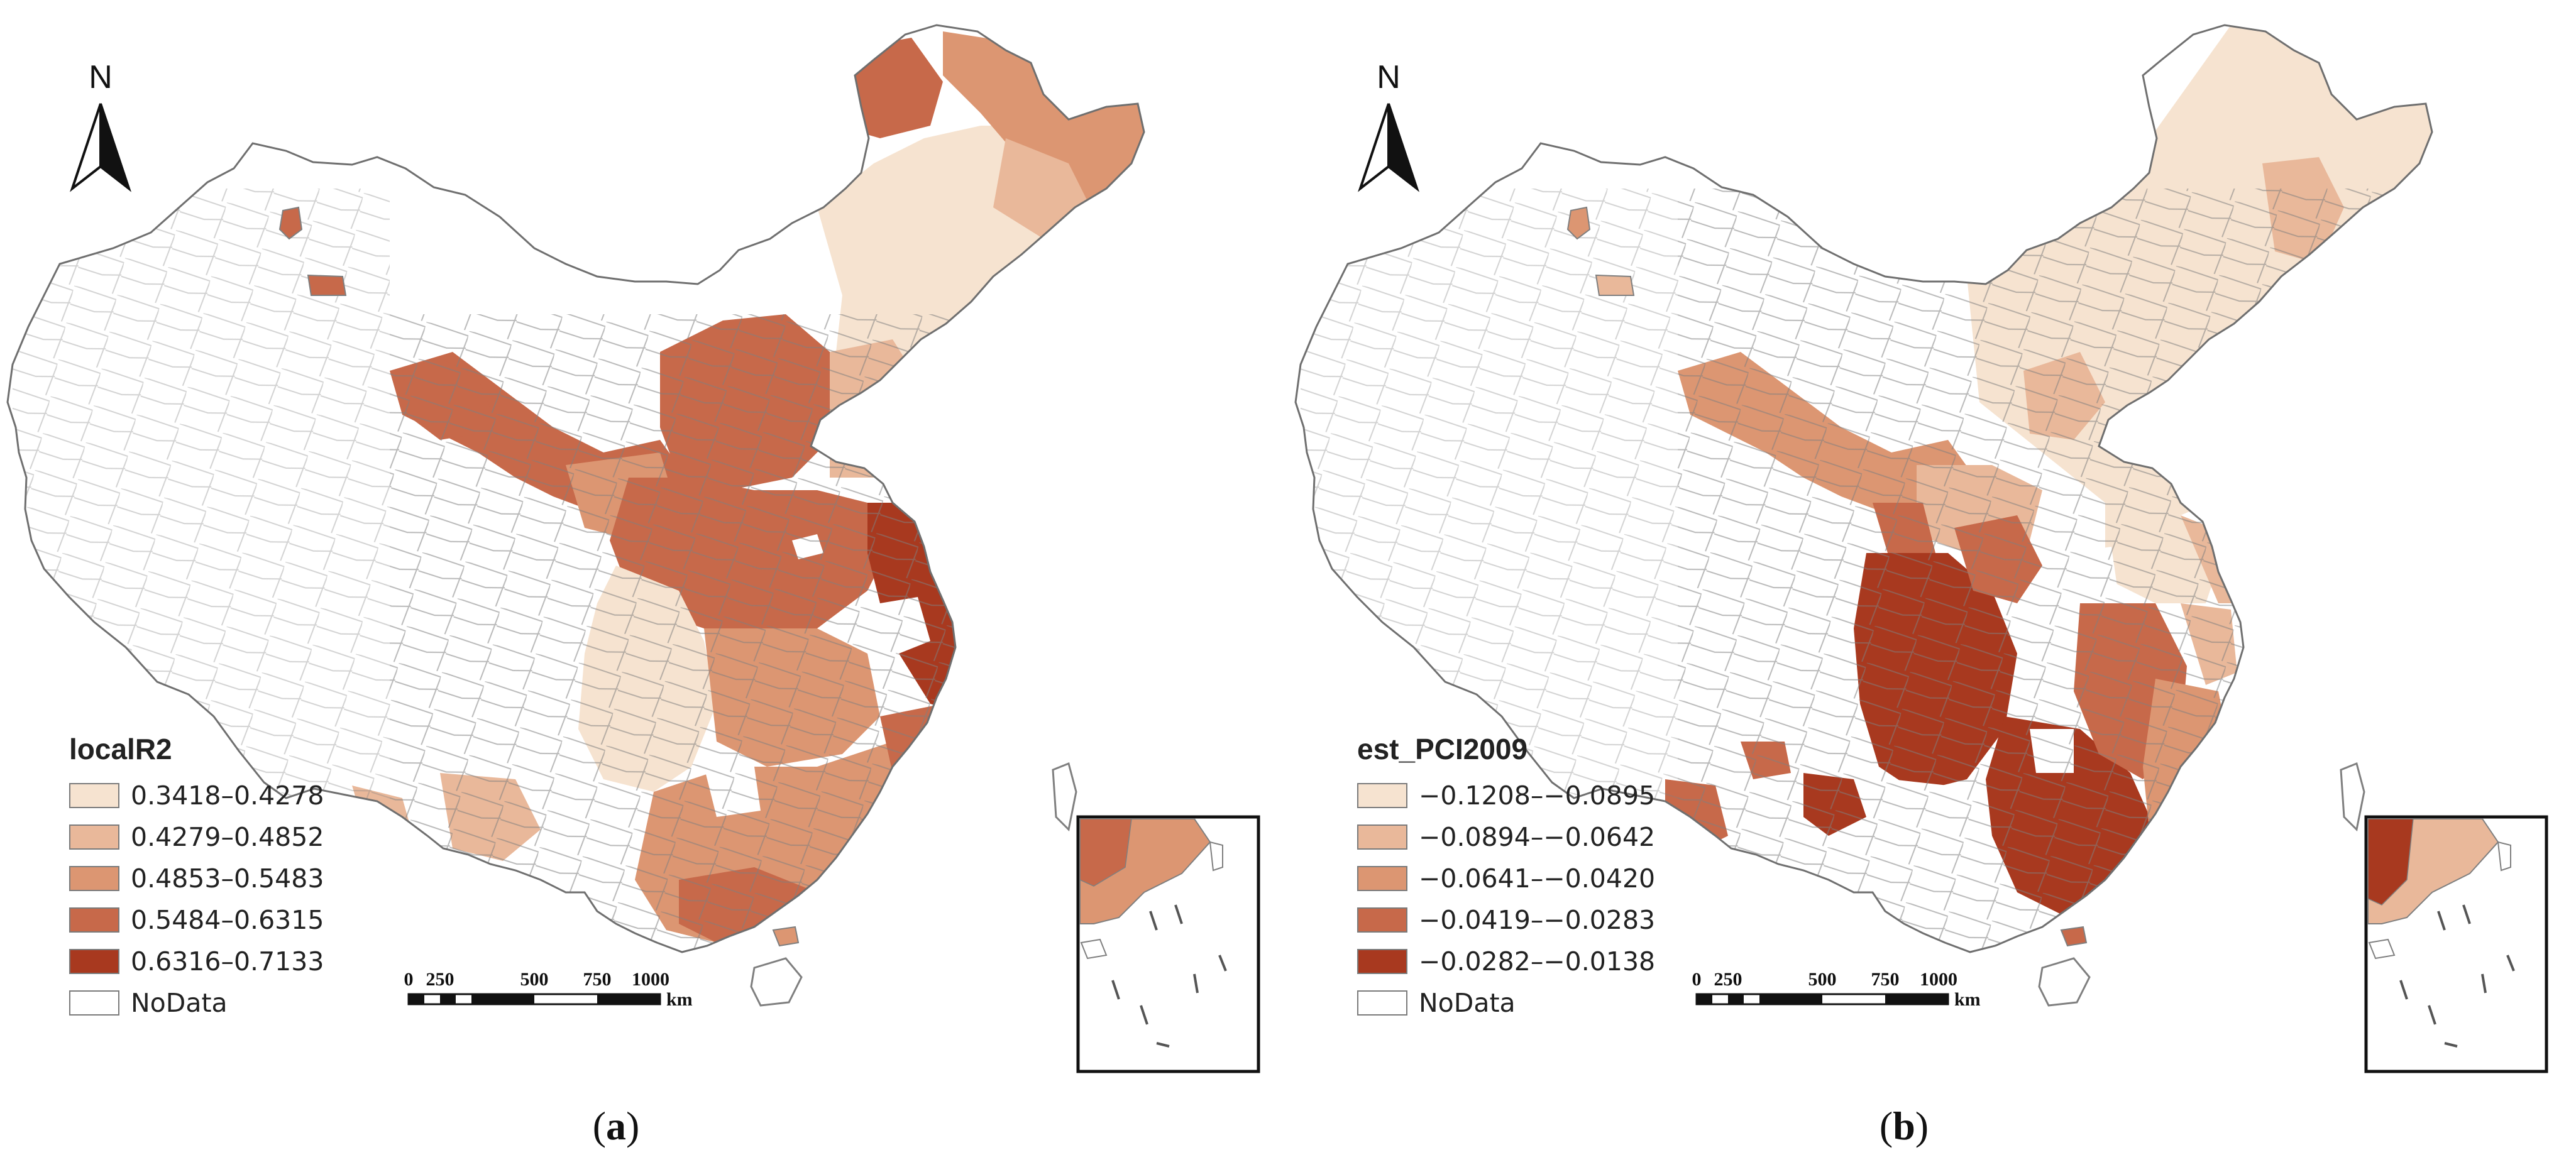 The width and height of the screenshot is (2576, 1172). I want to click on scale-bar-a: 0 250 500 750 1000 km, so click(548, 989).